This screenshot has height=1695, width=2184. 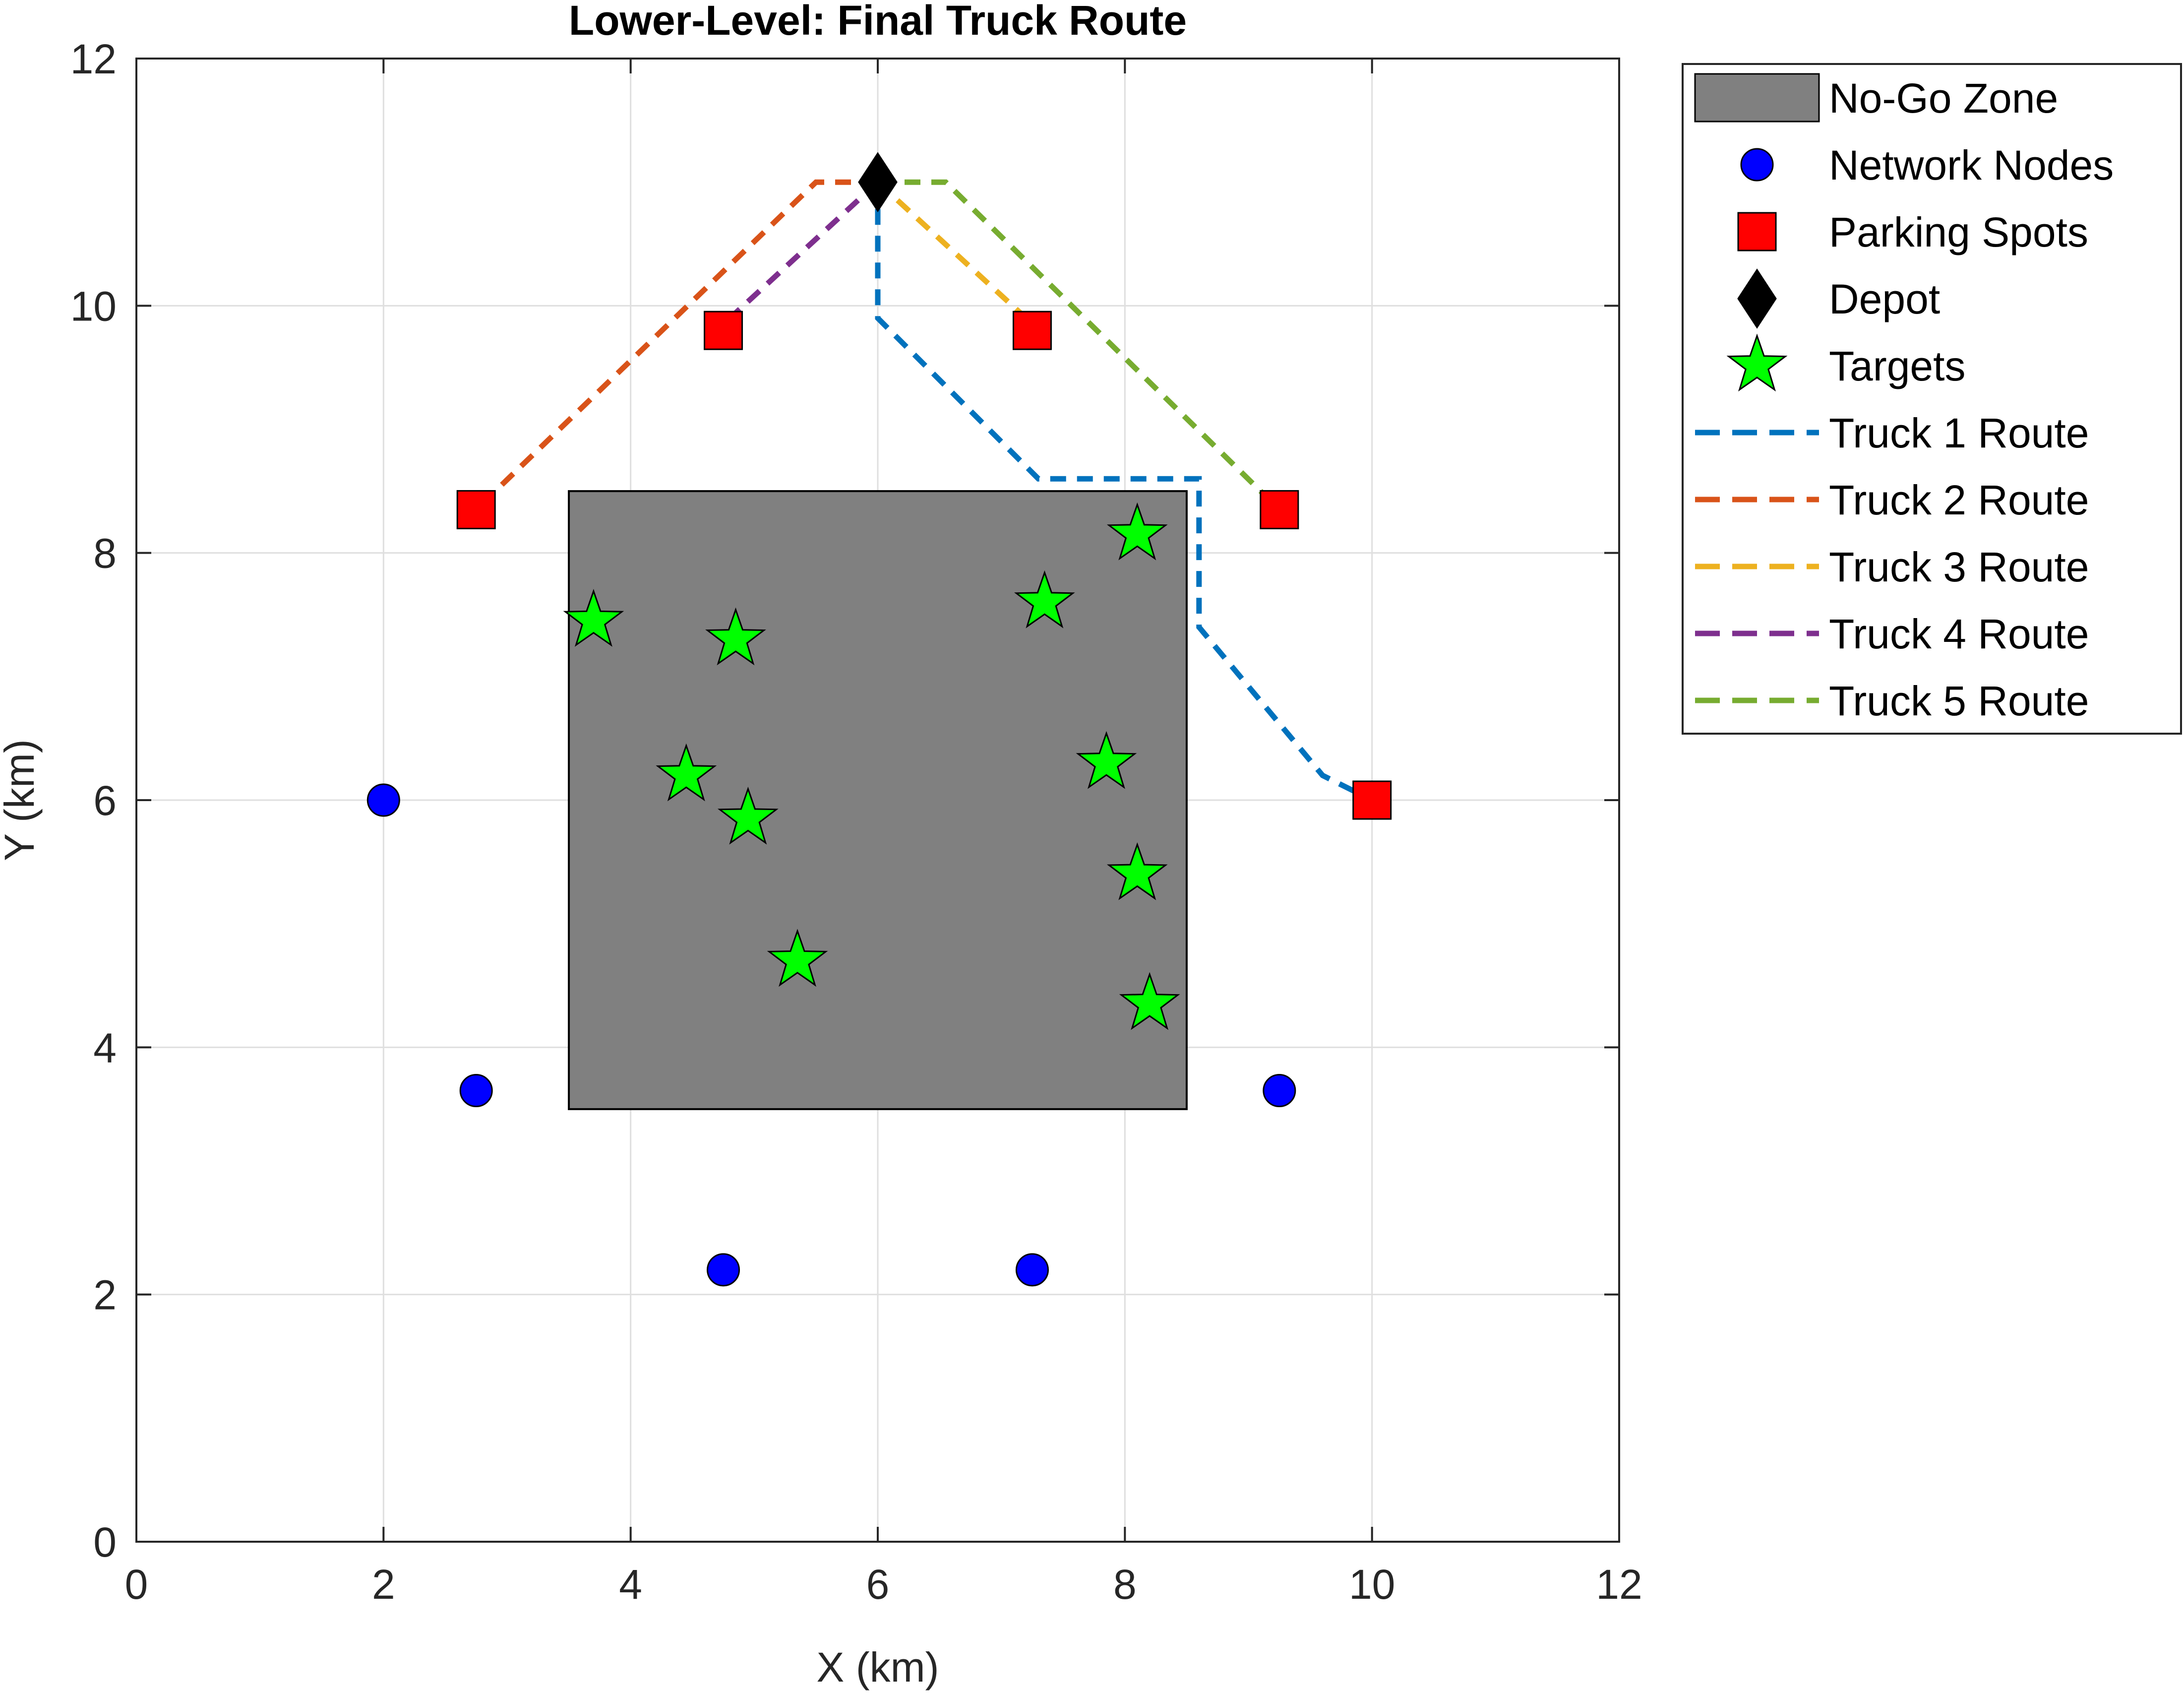 What do you see at coordinates (93, 59) in the screenshot?
I see `y-tick-label: 12` at bounding box center [93, 59].